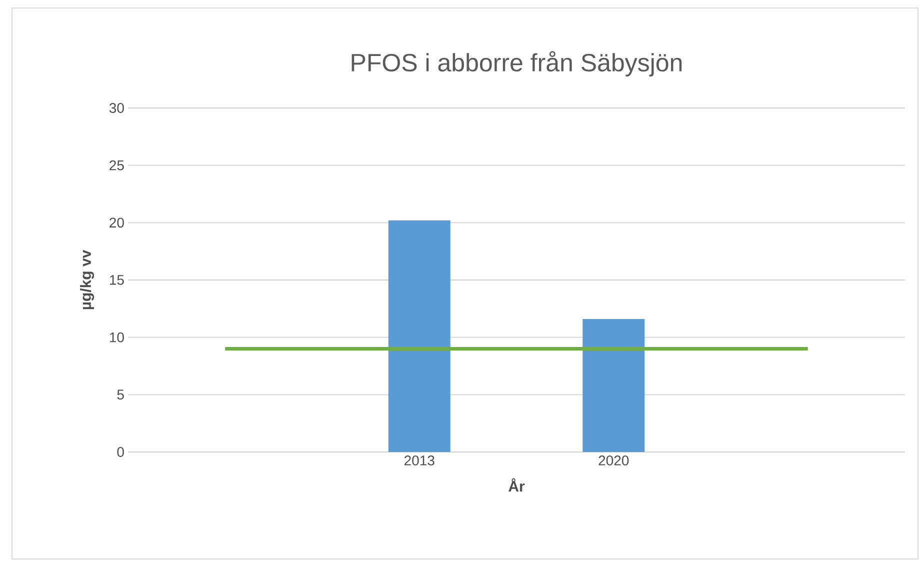 This screenshot has height=561, width=924. What do you see at coordinates (120, 395) in the screenshot?
I see `y-tick-label: 5` at bounding box center [120, 395].